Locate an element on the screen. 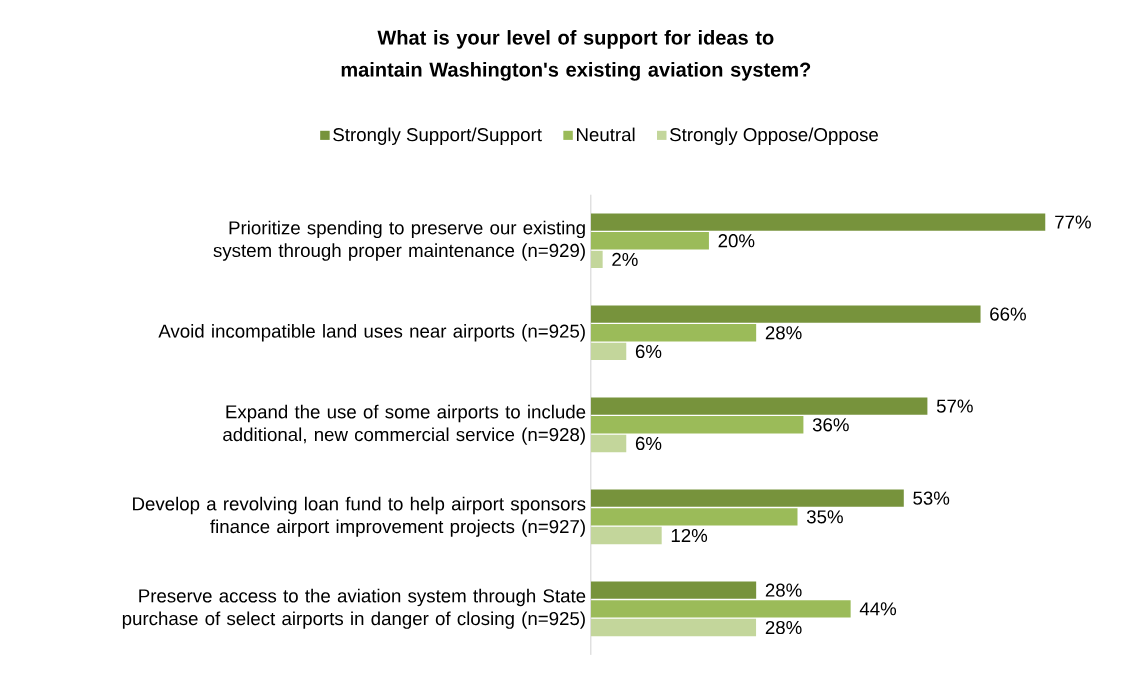 Image resolution: width=1147 pixels, height=686 pixels. y-tick-label: Avoid incompatible land uses near airports (n=925) is located at coordinates (371, 333).